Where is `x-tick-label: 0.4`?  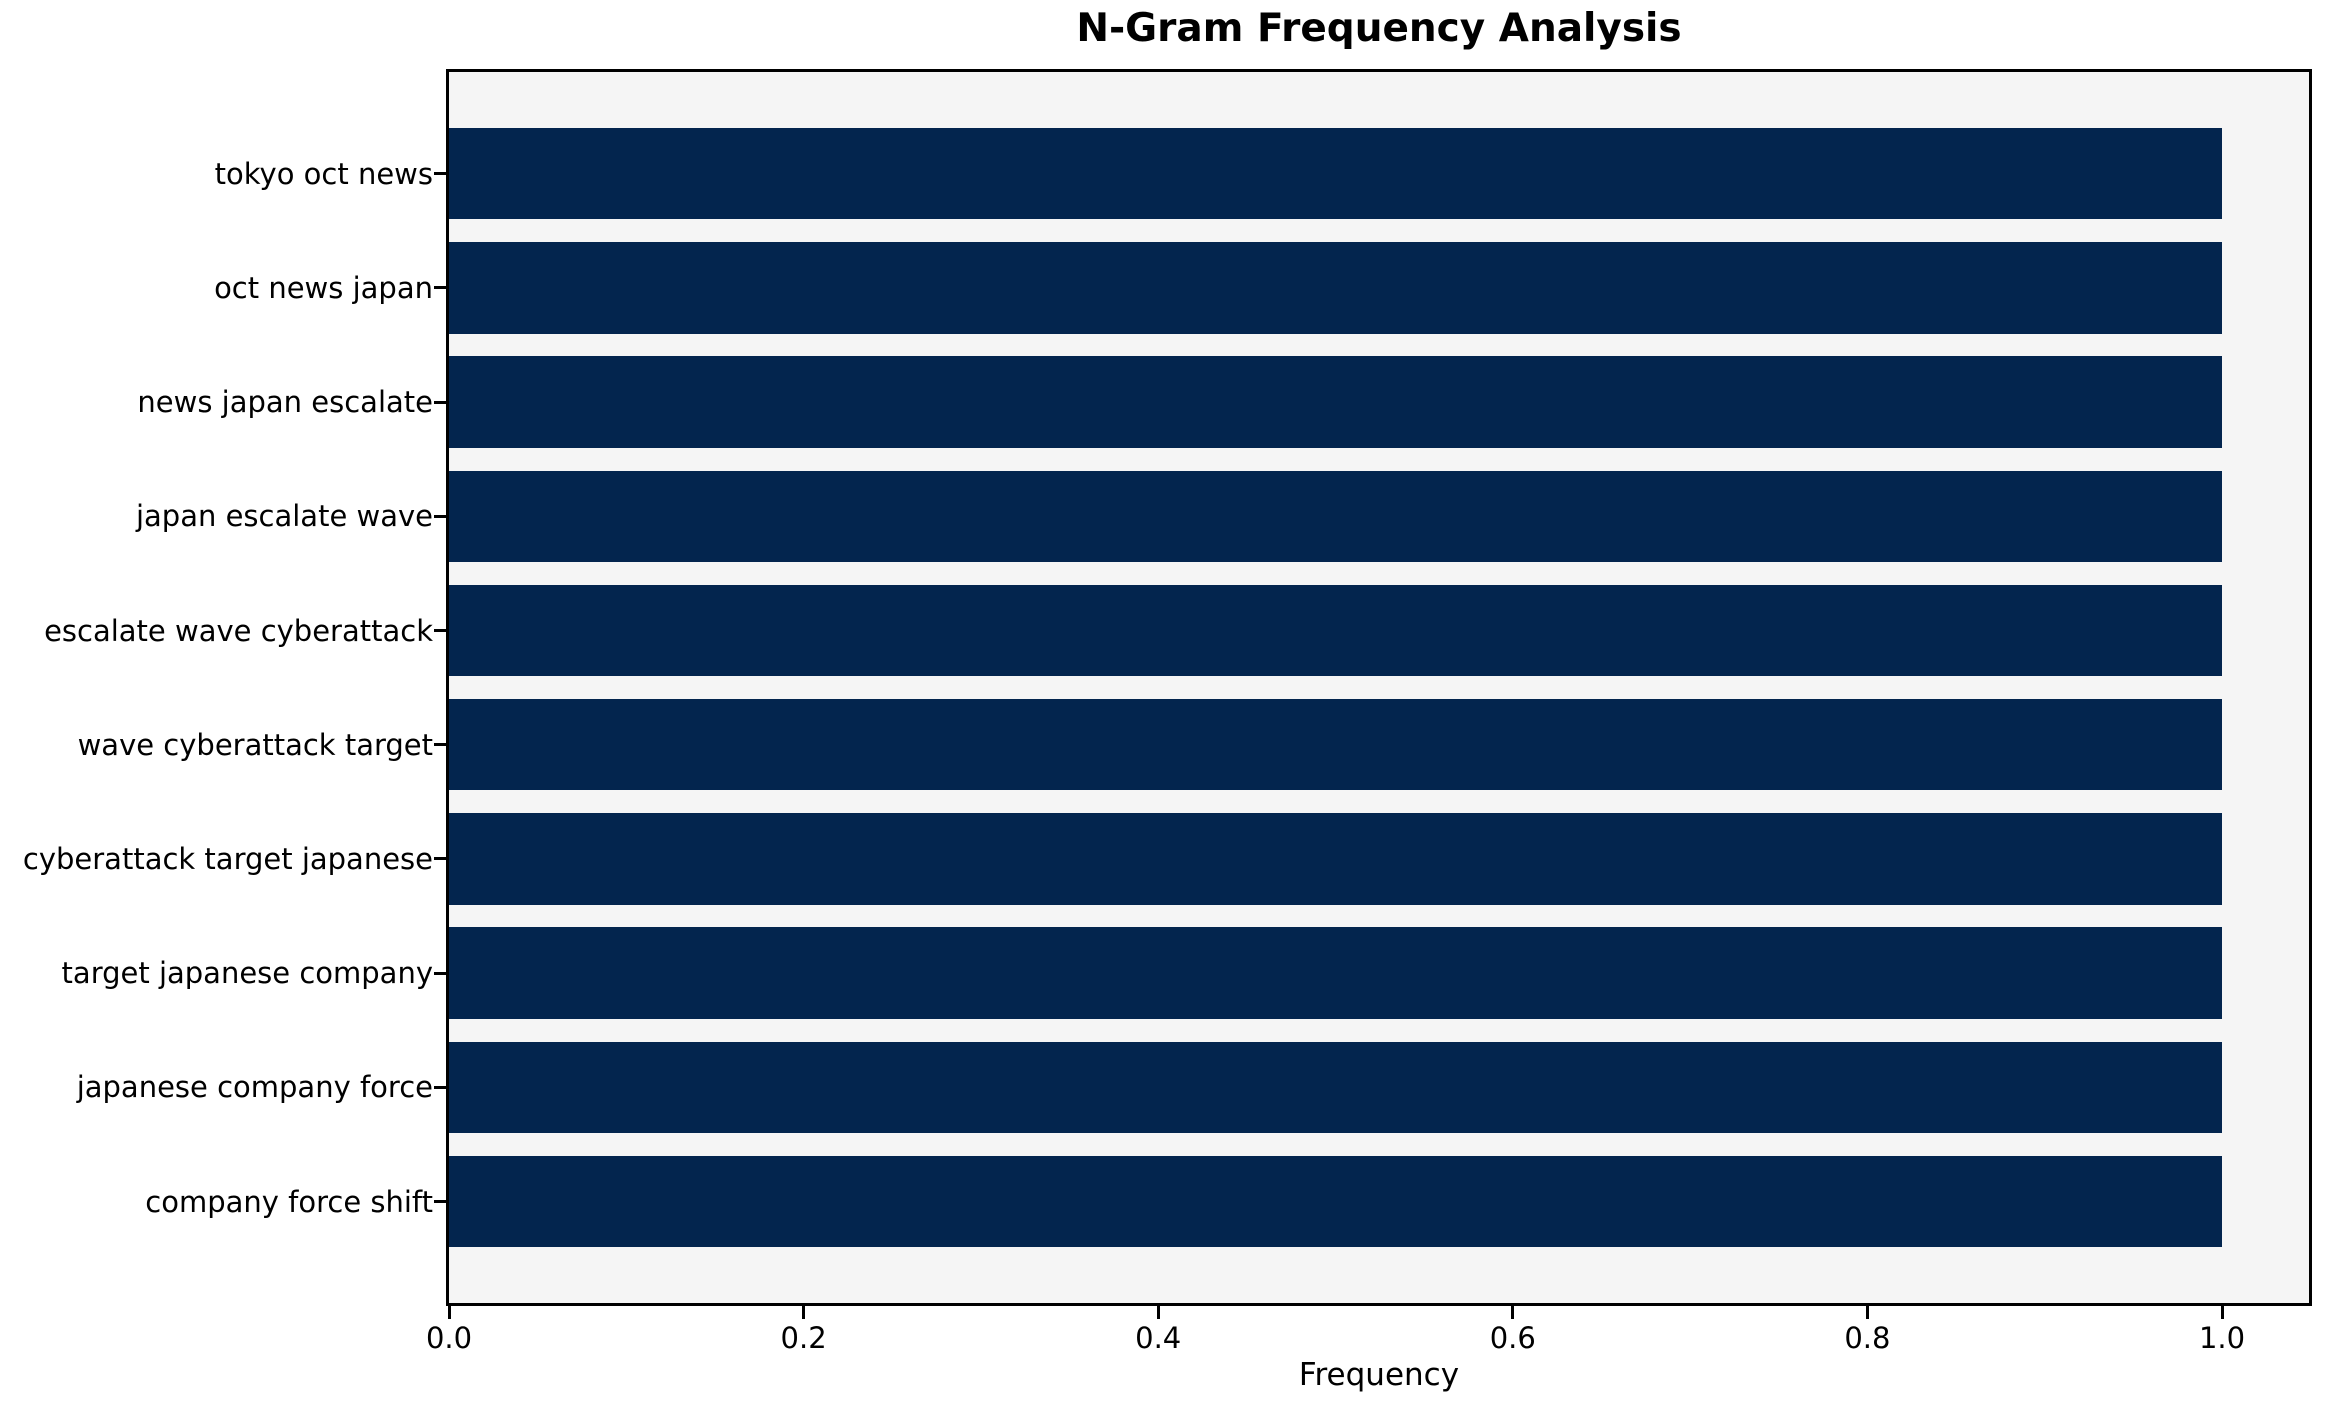
x-tick-label: 0.4 is located at coordinates (1158, 1338).